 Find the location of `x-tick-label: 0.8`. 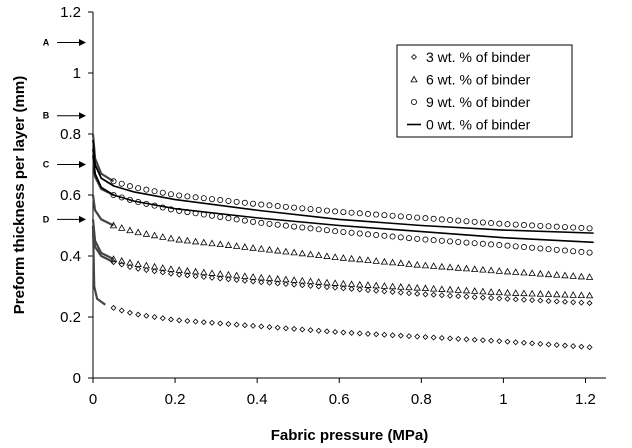

x-tick-label: 0.8 is located at coordinates (421, 399).